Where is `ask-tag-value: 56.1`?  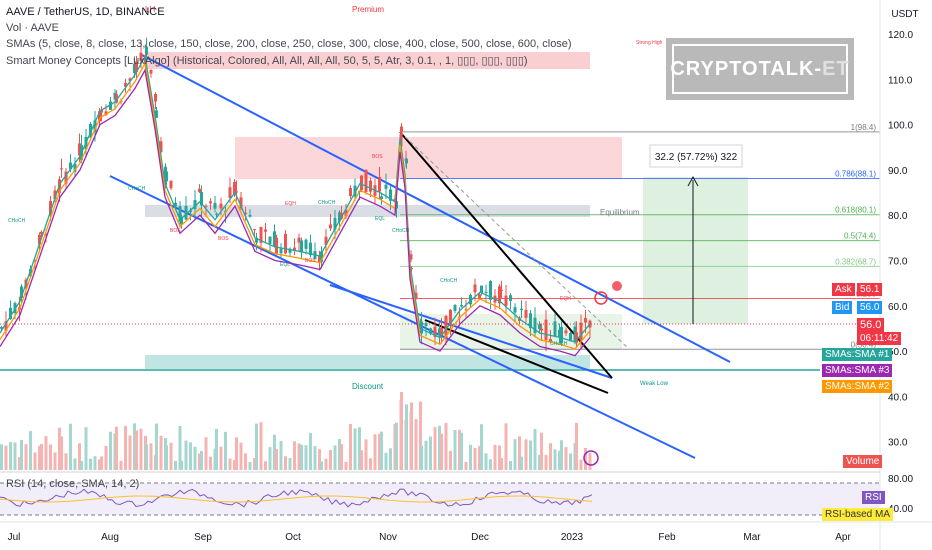
ask-tag-value: 56.1 is located at coordinates (870, 289).